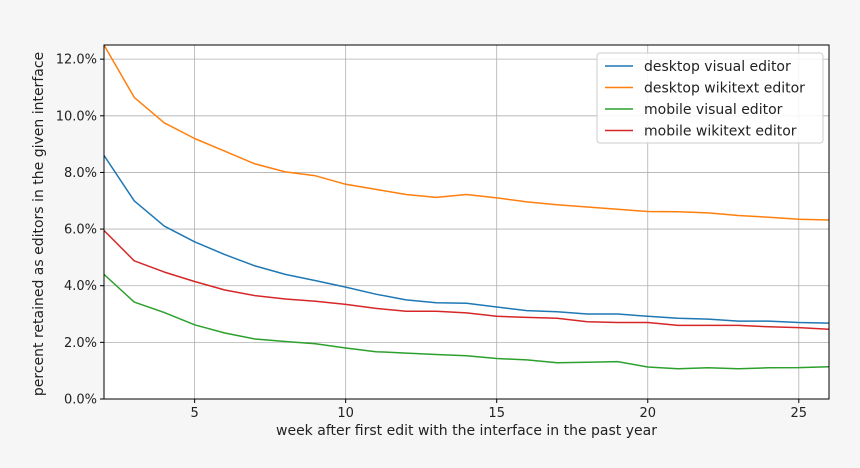 This screenshot has height=468, width=860. I want to click on x-tick-label: 5, so click(194, 413).